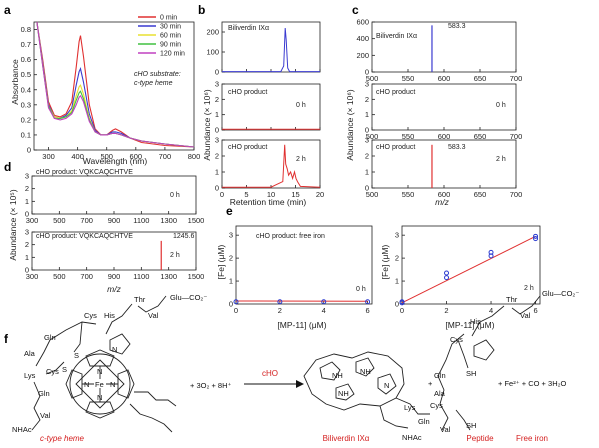 Image resolution: width=599 pixels, height=448 pixels. I want to click on peptide-backbone-glu, so click(526, 305).